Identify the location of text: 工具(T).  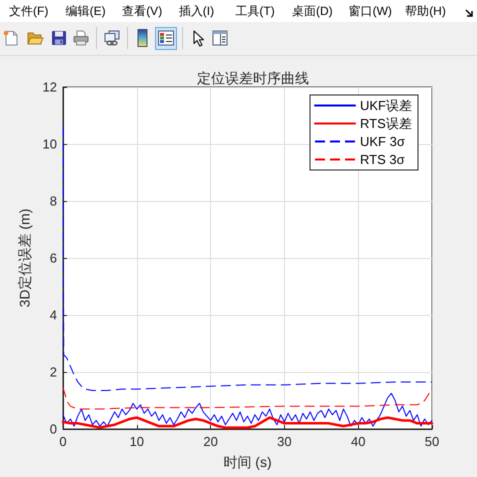
(255, 11).